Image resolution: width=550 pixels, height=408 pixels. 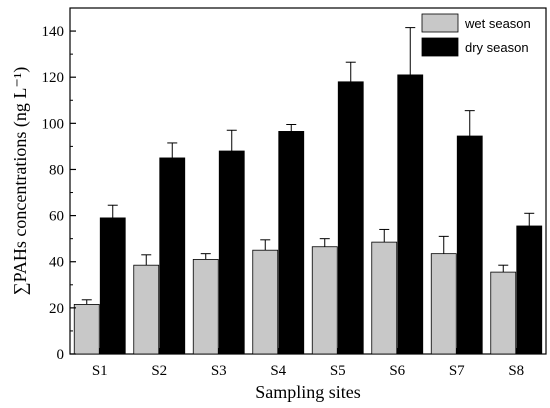 What do you see at coordinates (516, 371) in the screenshot?
I see `x-tick-label: S8` at bounding box center [516, 371].